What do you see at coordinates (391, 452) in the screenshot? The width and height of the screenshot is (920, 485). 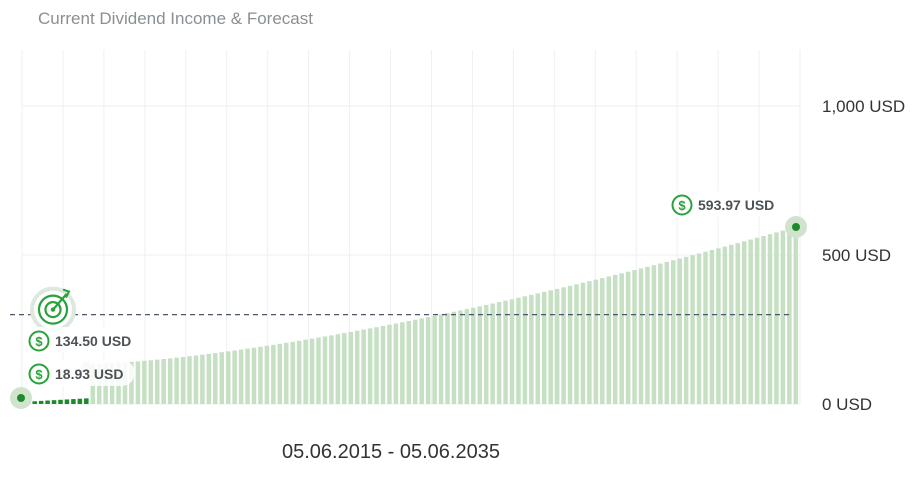 I see `date-range-label: 05.06.2015 - 05.06.2035` at bounding box center [391, 452].